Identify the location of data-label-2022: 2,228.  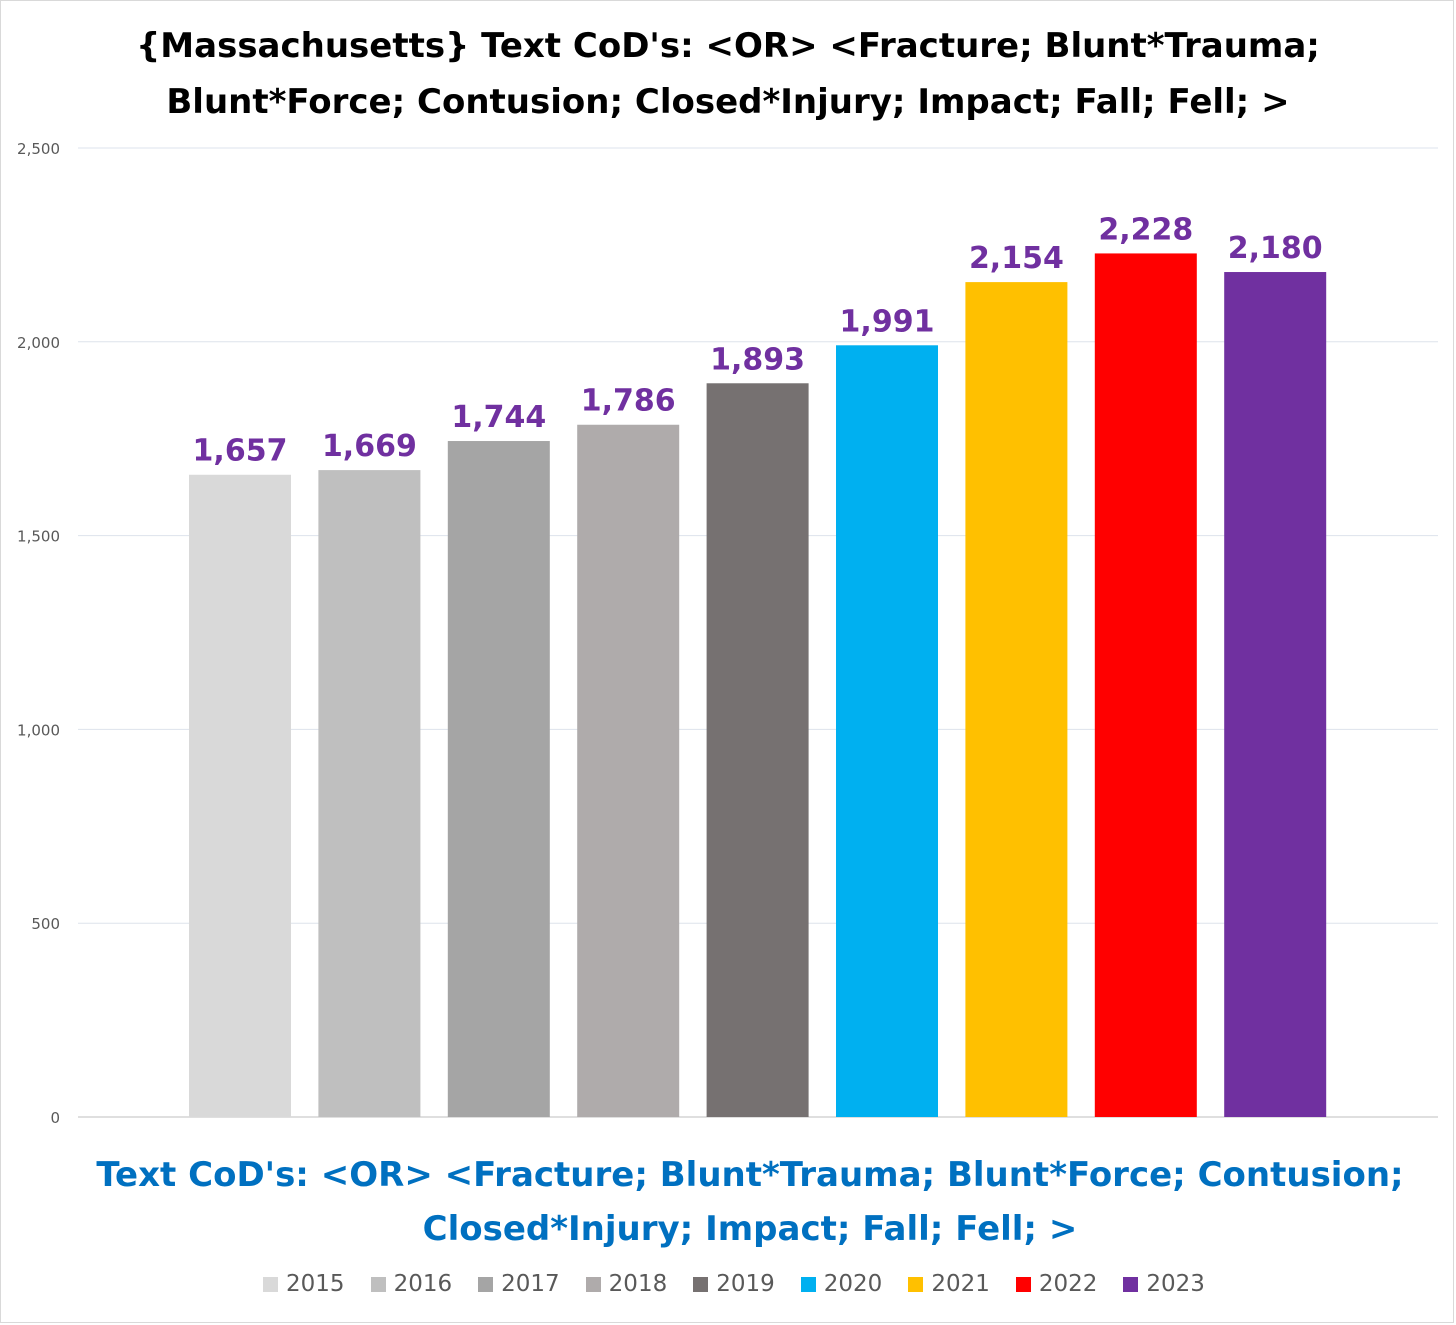
(1145, 229).